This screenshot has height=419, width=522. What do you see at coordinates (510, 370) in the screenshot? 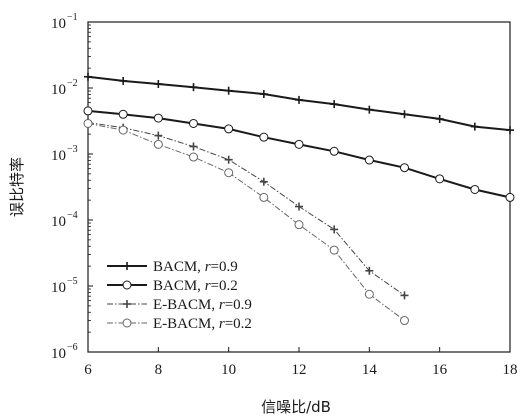
I see `x-tick-label: 18` at bounding box center [510, 370].